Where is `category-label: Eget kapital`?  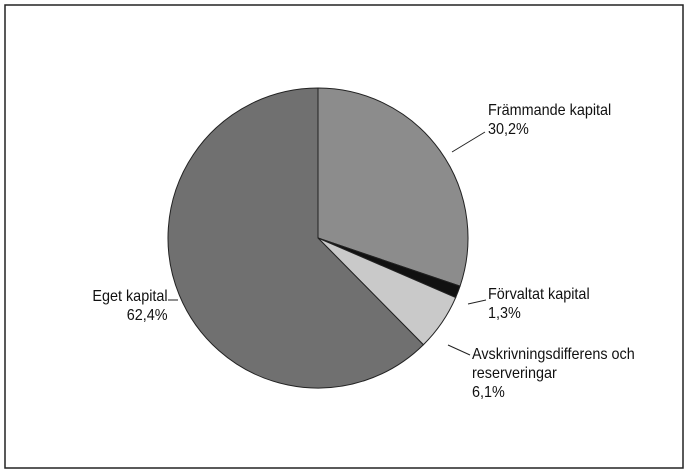
category-label: Eget kapital is located at coordinates (130, 296).